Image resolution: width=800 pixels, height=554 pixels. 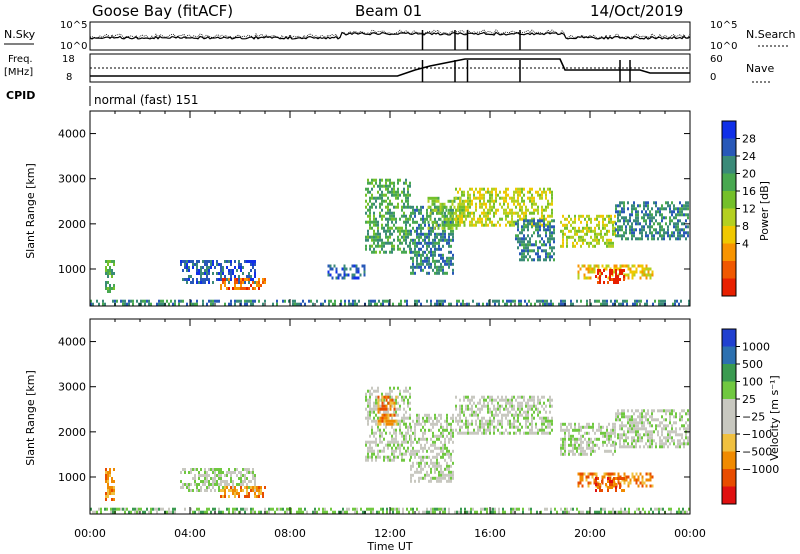 What do you see at coordinates (146, 100) in the screenshot?
I see `cpid-value: normal (fast) 151` at bounding box center [146, 100].